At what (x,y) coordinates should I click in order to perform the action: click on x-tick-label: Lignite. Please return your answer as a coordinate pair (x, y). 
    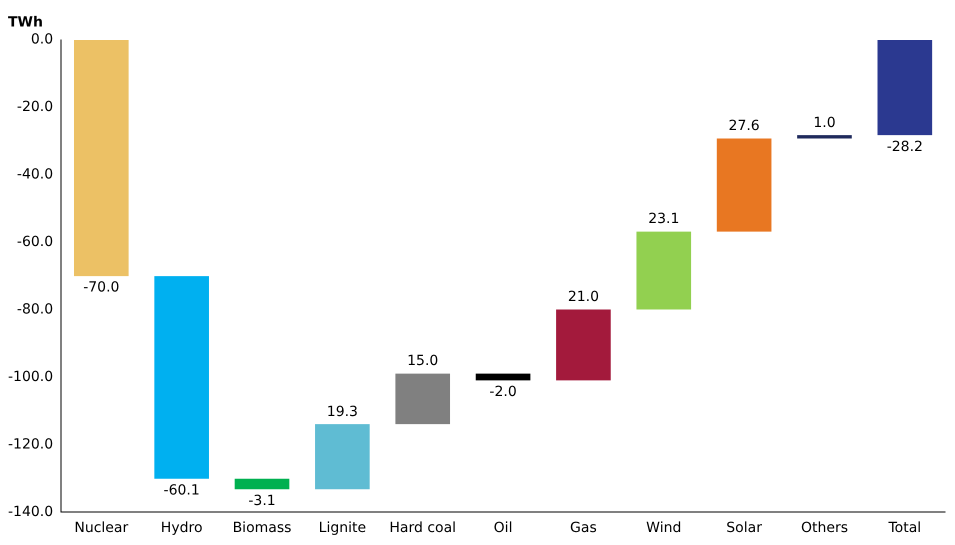
    Looking at the image, I should click on (342, 528).